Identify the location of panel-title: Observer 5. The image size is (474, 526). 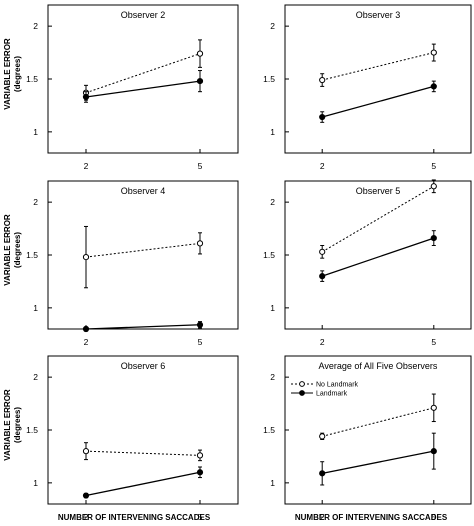
(378, 191).